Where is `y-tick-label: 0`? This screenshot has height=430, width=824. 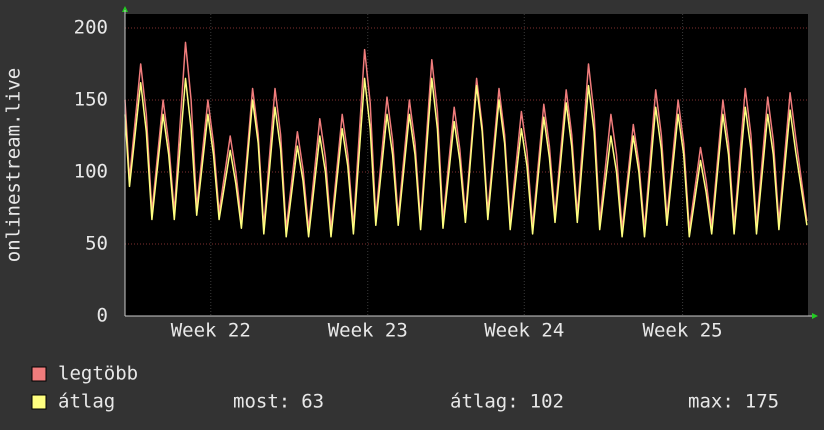 y-tick-label: 0 is located at coordinates (102, 316).